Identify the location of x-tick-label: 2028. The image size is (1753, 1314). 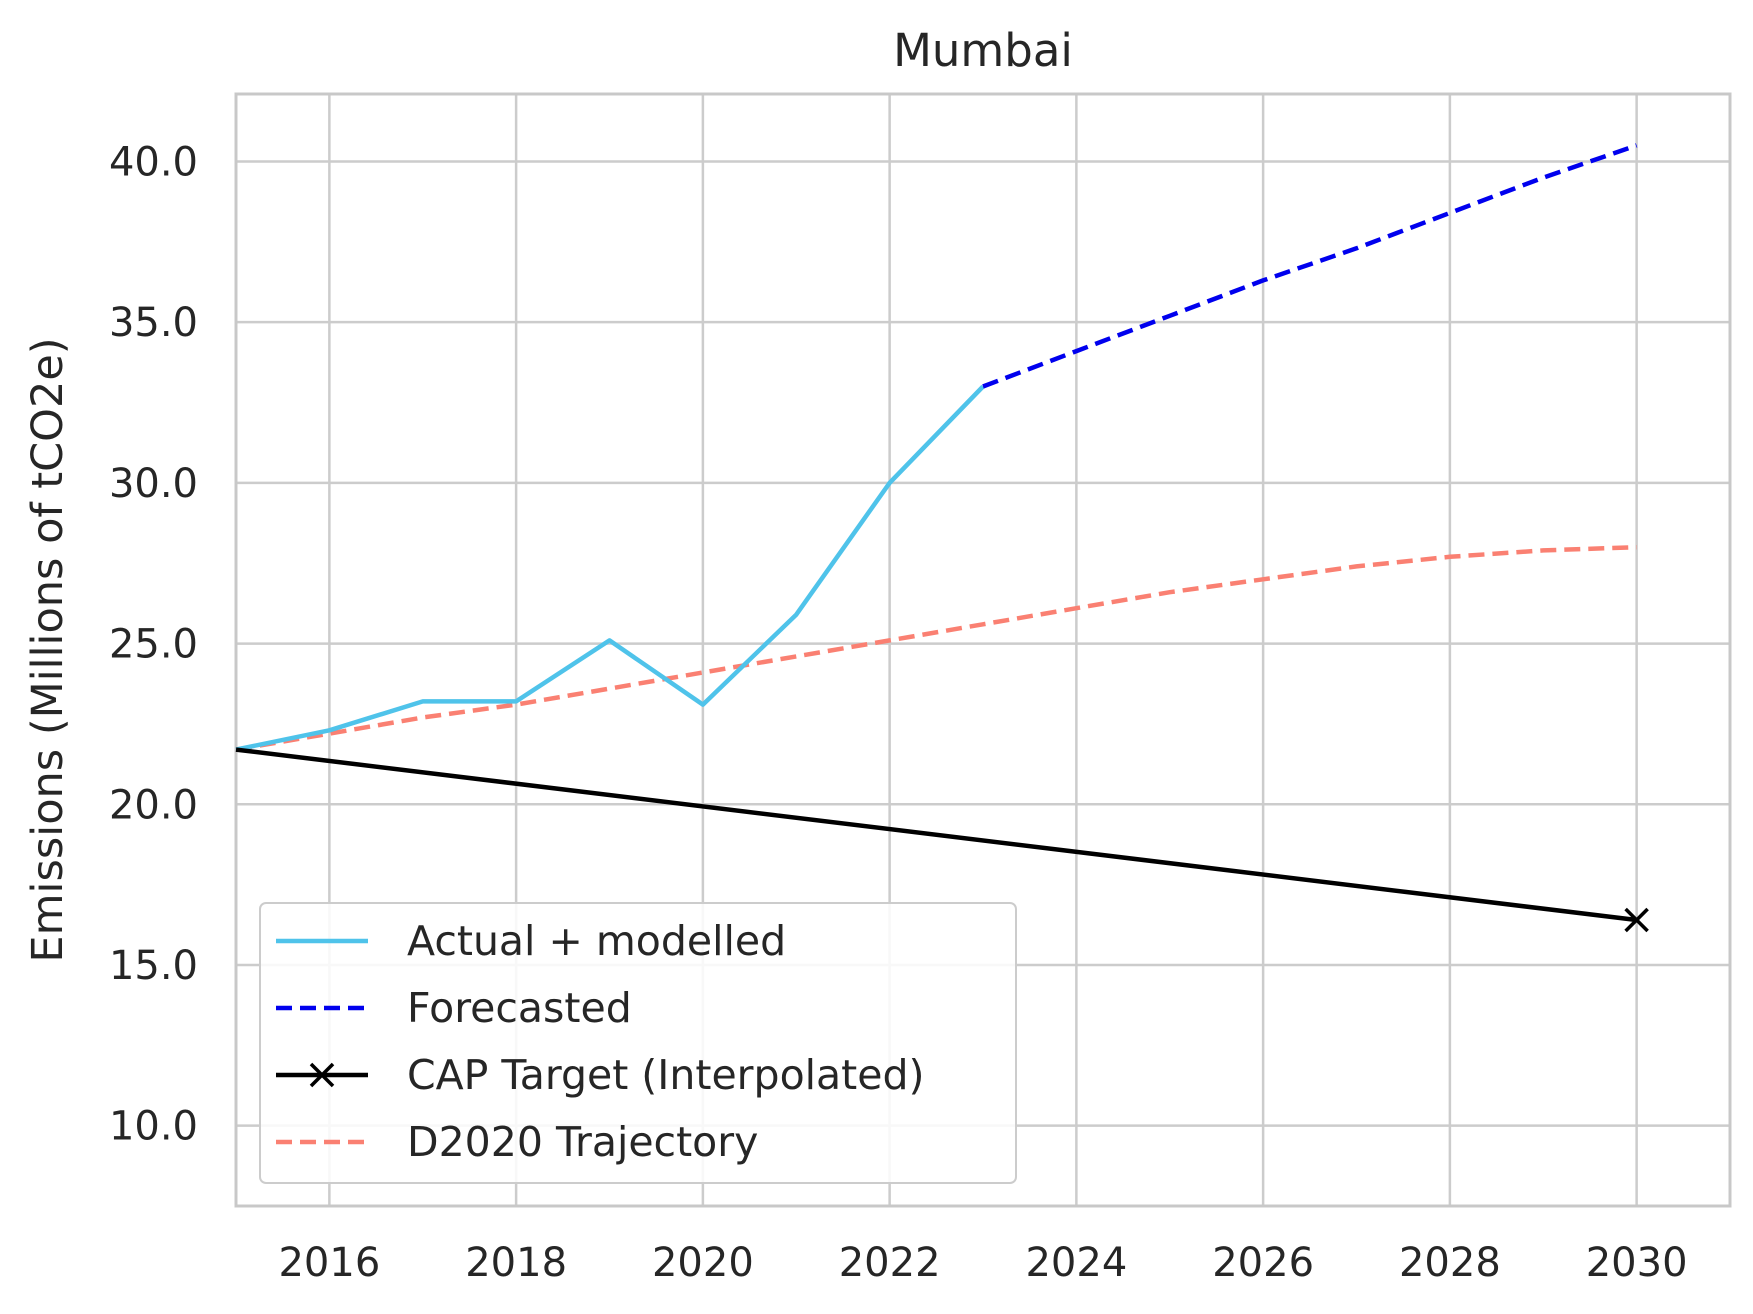
(1450, 1263).